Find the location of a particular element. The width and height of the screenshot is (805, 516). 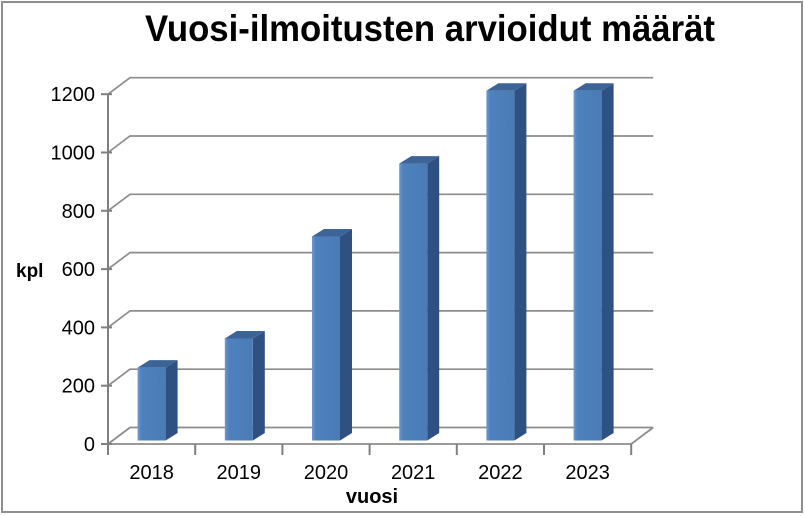

chart-title: Vuosi-ilmoitusten arvioidut määrät is located at coordinates (430, 28).